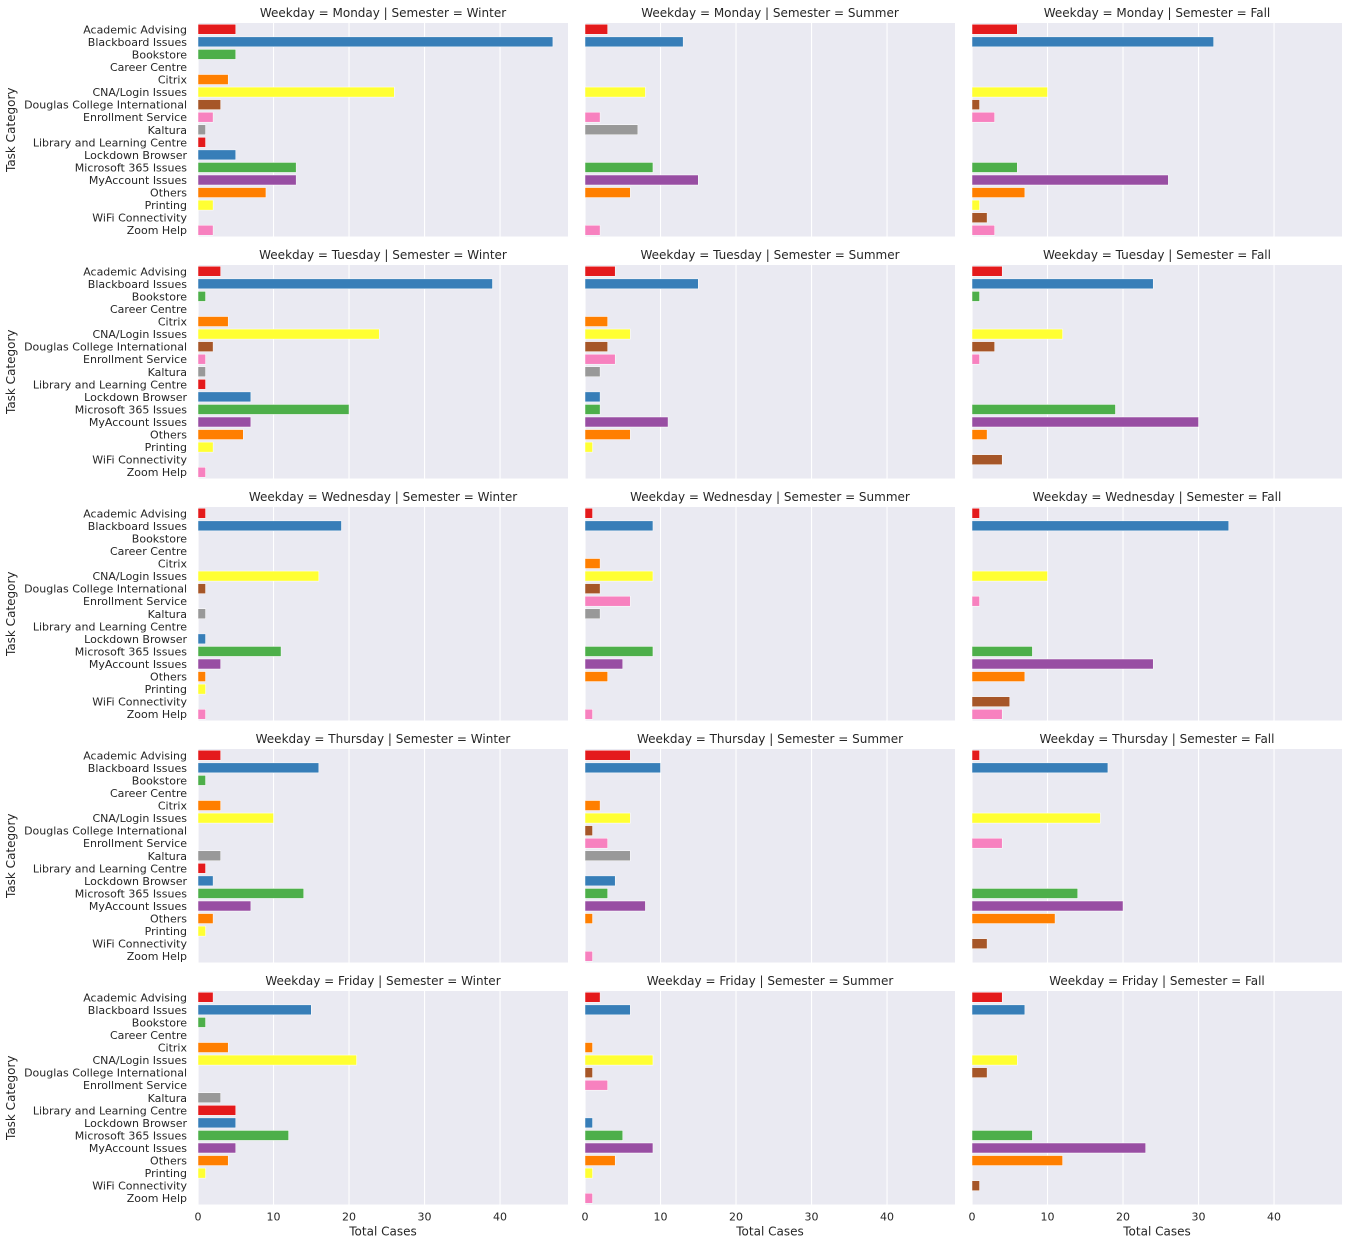  I want to click on panel-title: Weekday = Tuesday | Semester = Winter, so click(383, 255).